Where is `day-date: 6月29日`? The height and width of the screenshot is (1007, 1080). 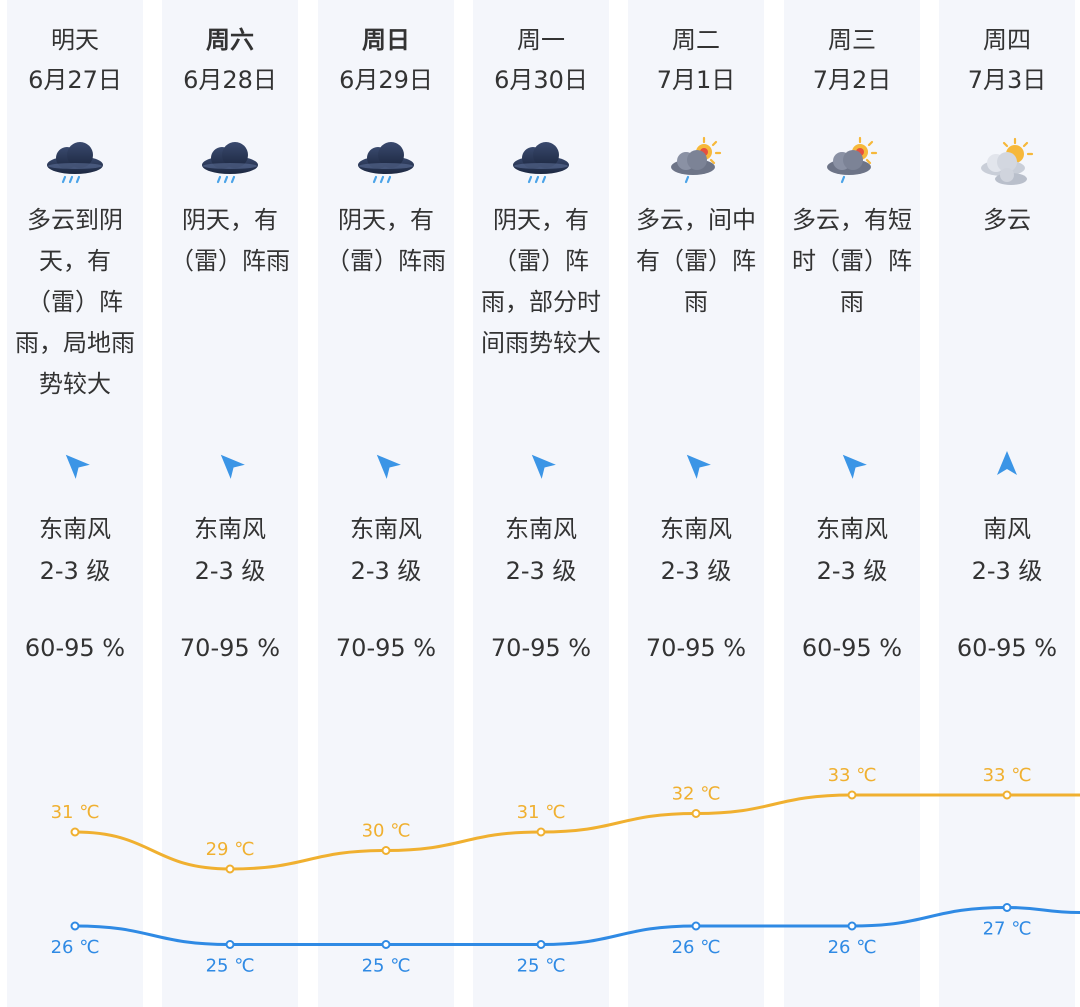 day-date: 6月29日 is located at coordinates (386, 80).